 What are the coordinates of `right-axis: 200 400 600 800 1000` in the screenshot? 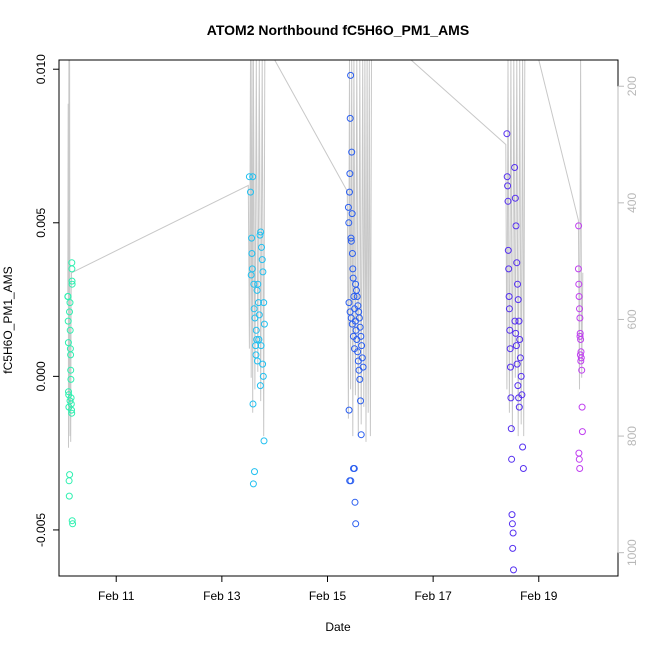 It's located at (628, 321).